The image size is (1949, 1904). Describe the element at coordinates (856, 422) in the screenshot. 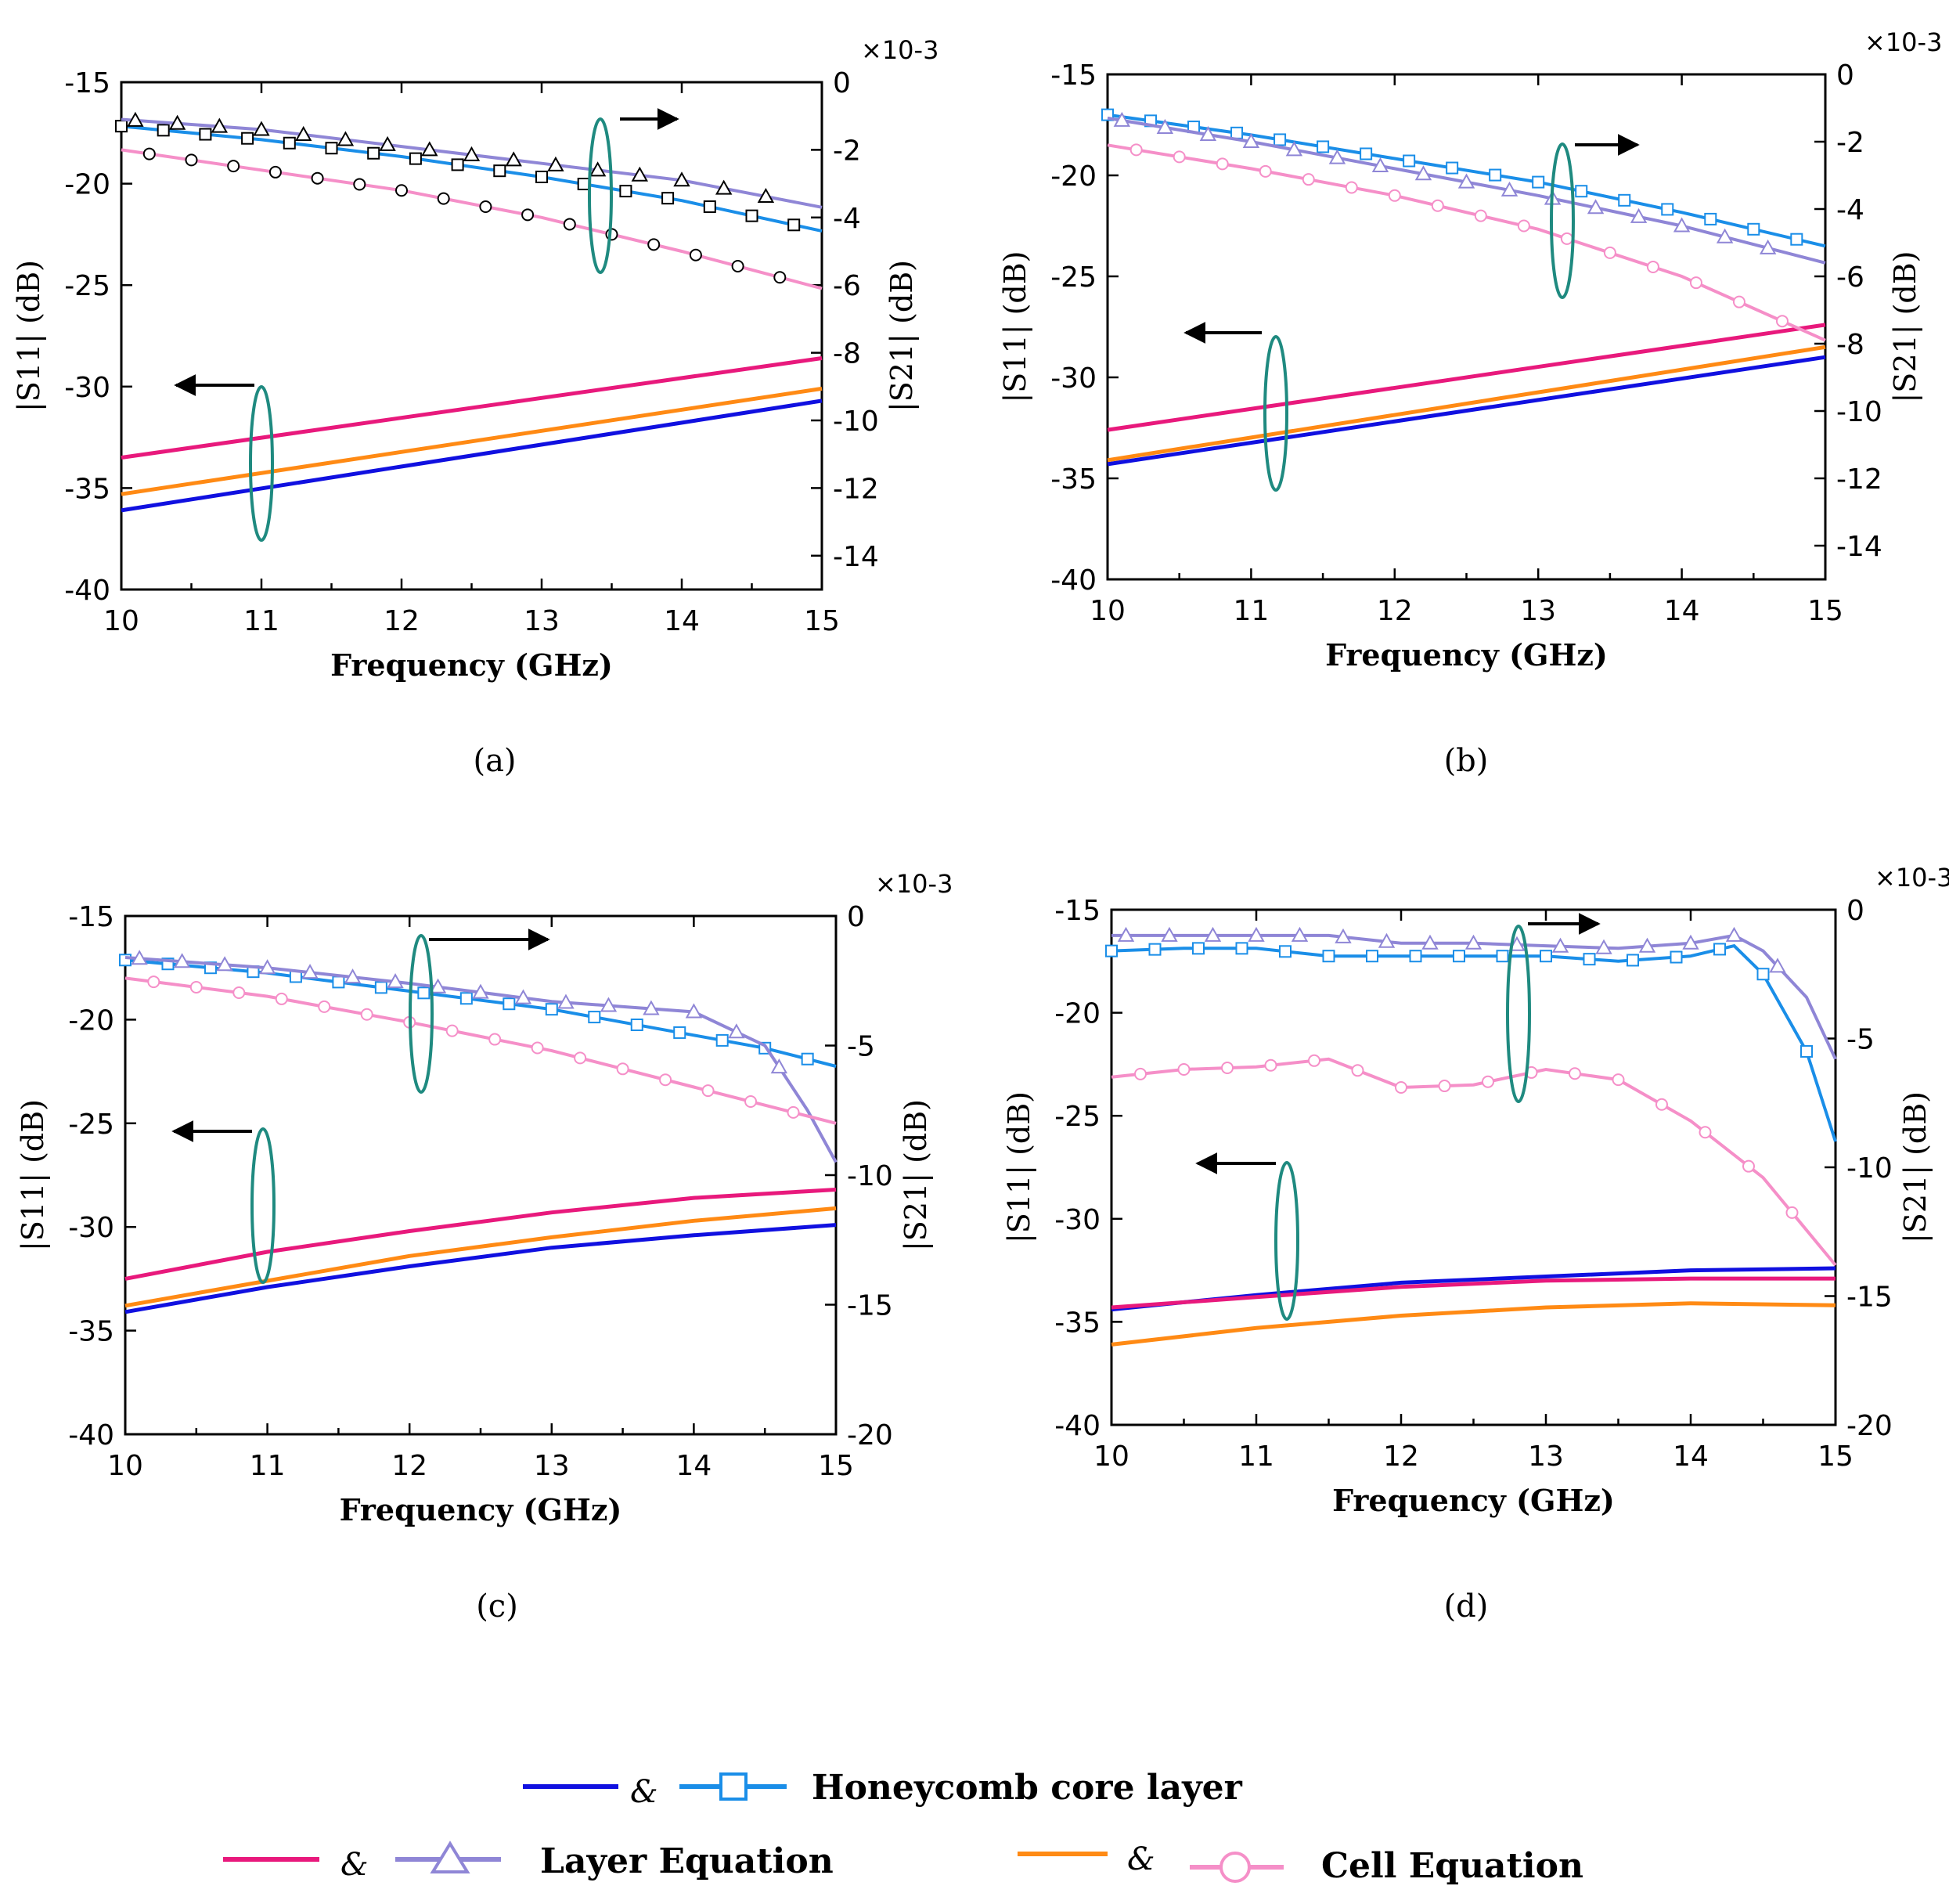

I see `y-right-tick-label: -10` at that location.